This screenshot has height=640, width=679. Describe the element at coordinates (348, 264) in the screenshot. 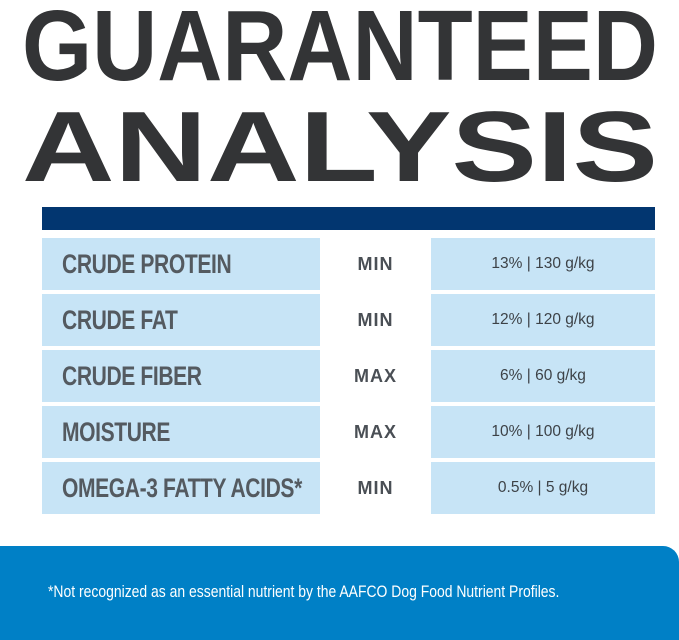

I see `table-row: CRUDE PROTEIN MIN 13% | 130 g/kg` at that location.